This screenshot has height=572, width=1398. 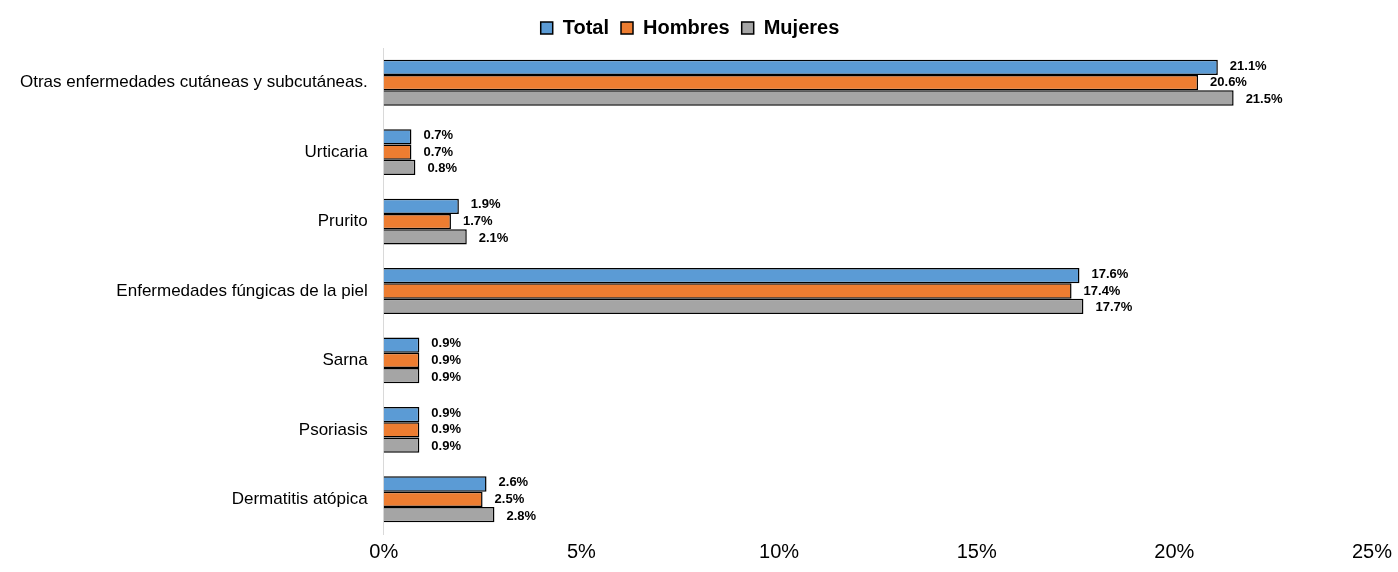 What do you see at coordinates (581, 550) in the screenshot?
I see `x-tick-label: 5%` at bounding box center [581, 550].